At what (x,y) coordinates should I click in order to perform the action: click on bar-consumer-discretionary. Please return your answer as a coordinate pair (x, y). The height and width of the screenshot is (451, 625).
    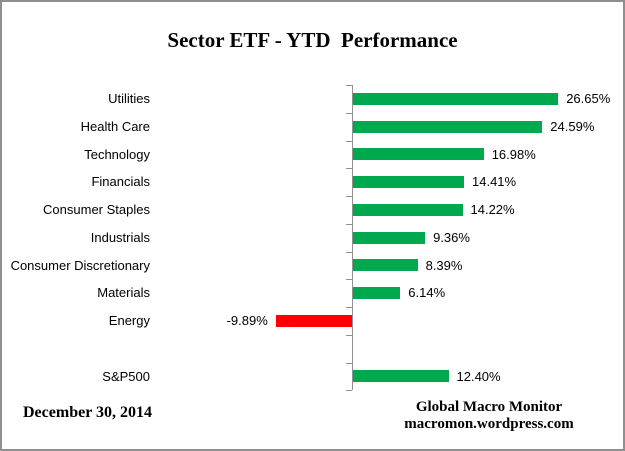
    Looking at the image, I should click on (385, 265).